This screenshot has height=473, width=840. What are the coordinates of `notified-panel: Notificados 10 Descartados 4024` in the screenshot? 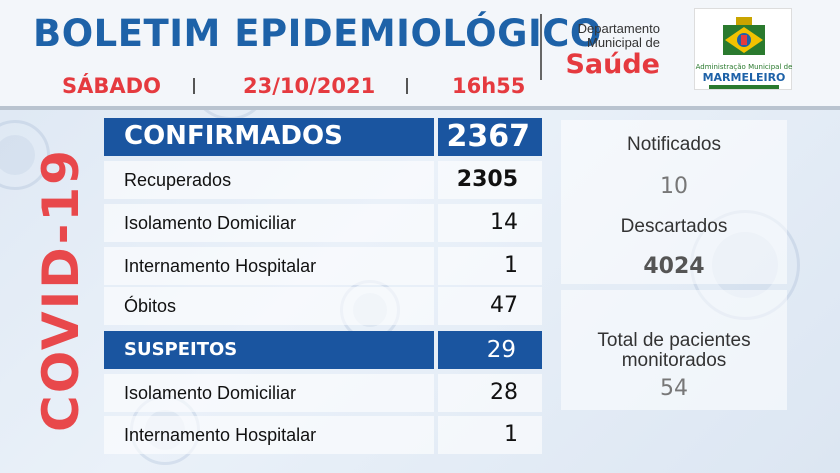 It's located at (674, 202).